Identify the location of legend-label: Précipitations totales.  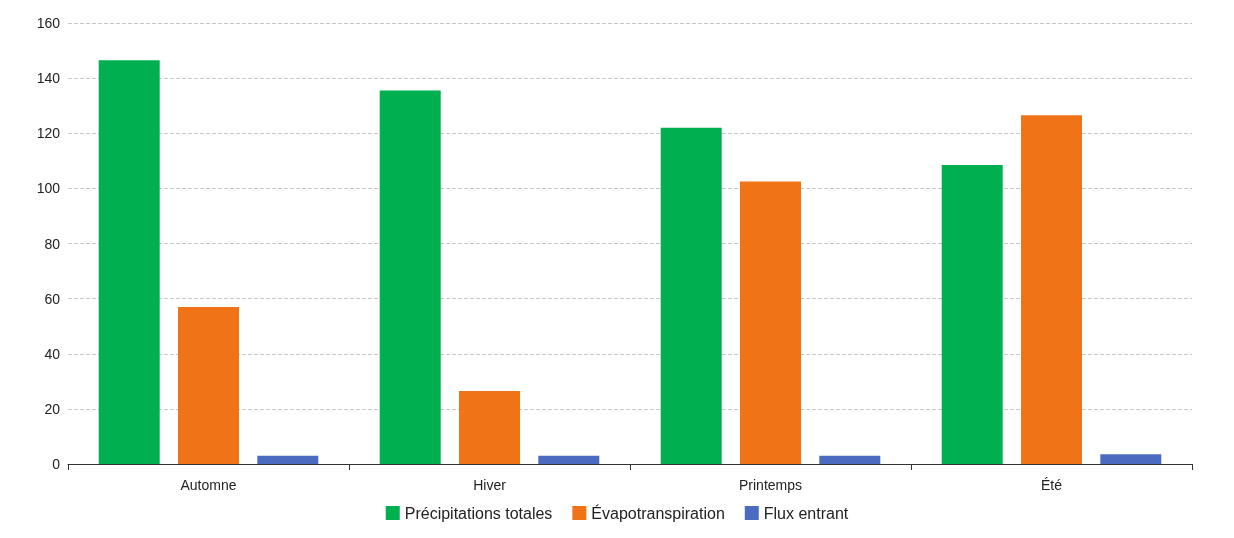
(478, 513).